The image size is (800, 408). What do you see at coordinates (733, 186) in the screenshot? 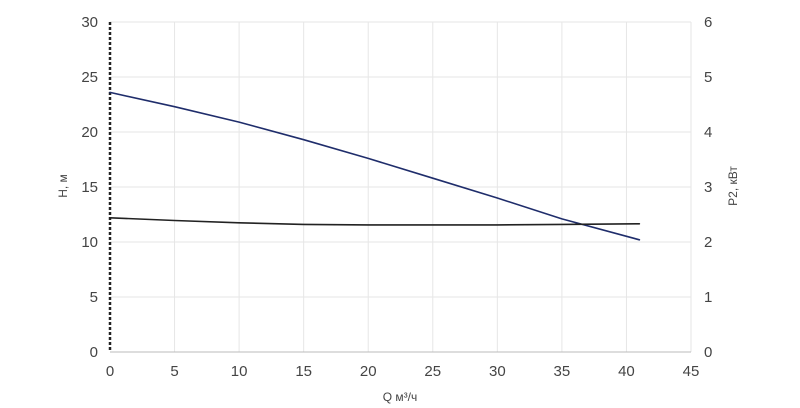
I see `y2-axis-label: P2, кВт` at bounding box center [733, 186].